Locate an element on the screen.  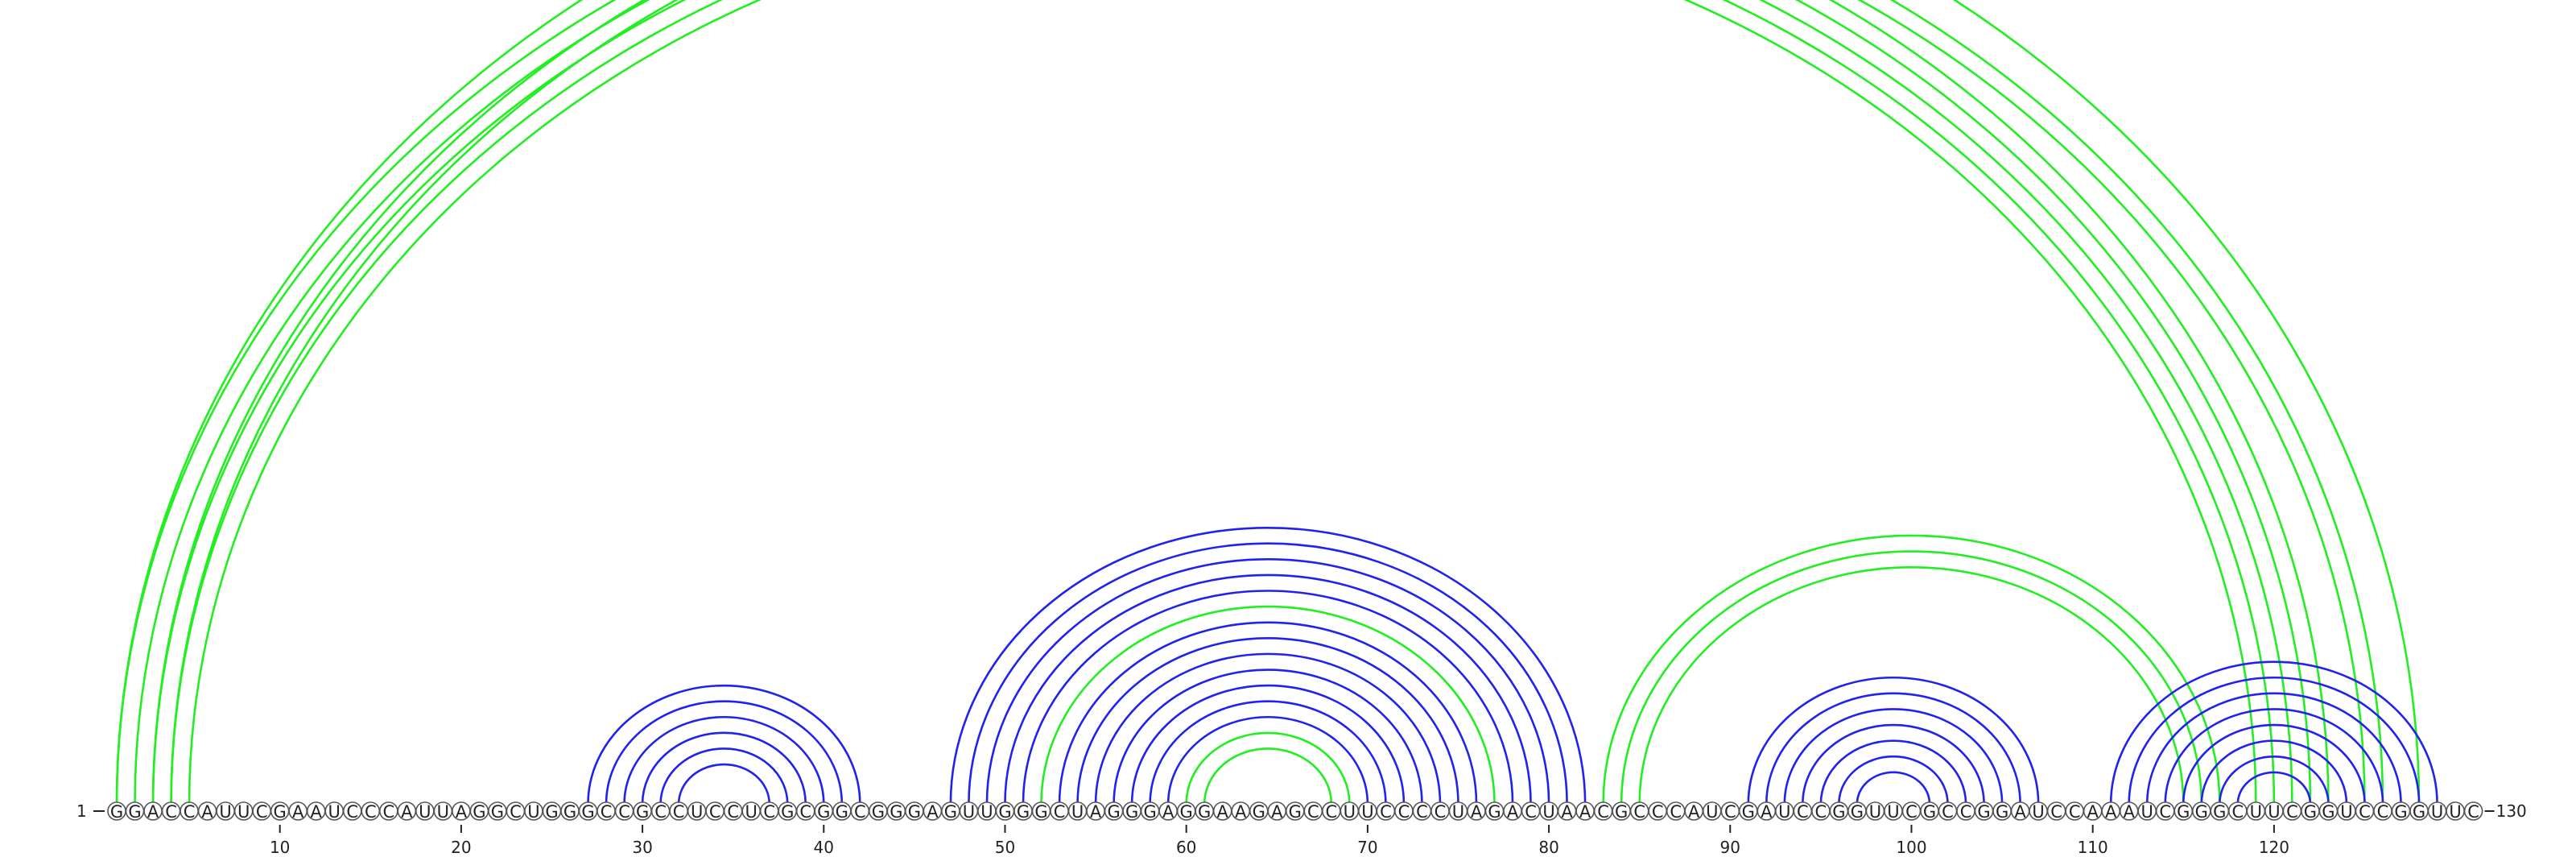
nucleotide-75: U is located at coordinates (1458, 811).